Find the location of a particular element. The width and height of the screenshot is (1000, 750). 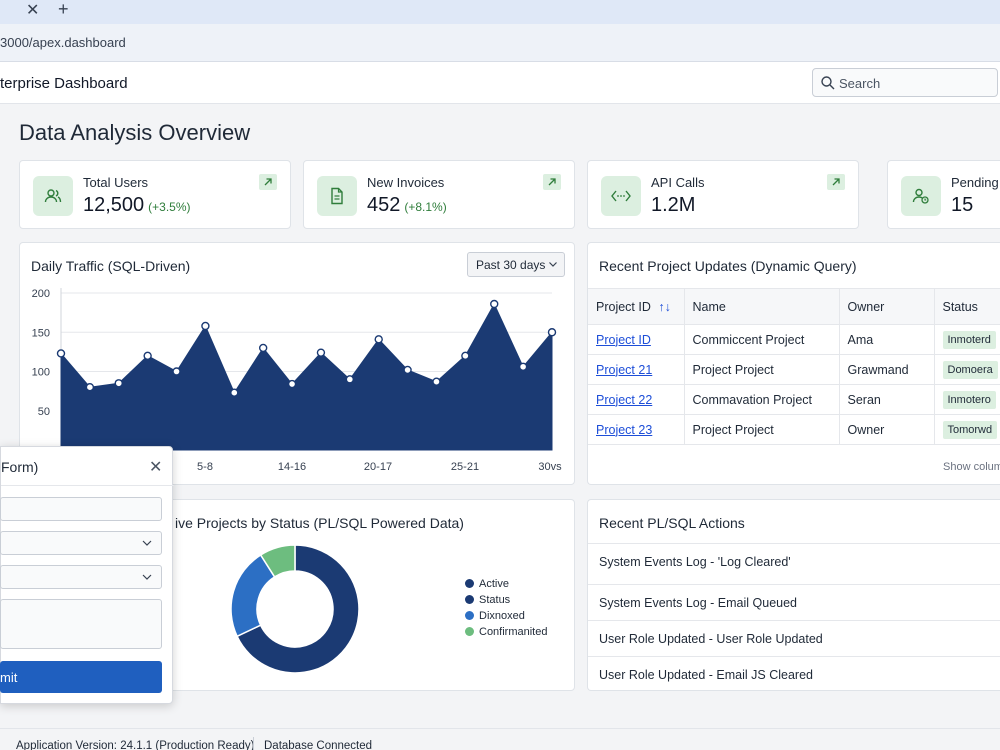

traffic-area is located at coordinates (306, 376).